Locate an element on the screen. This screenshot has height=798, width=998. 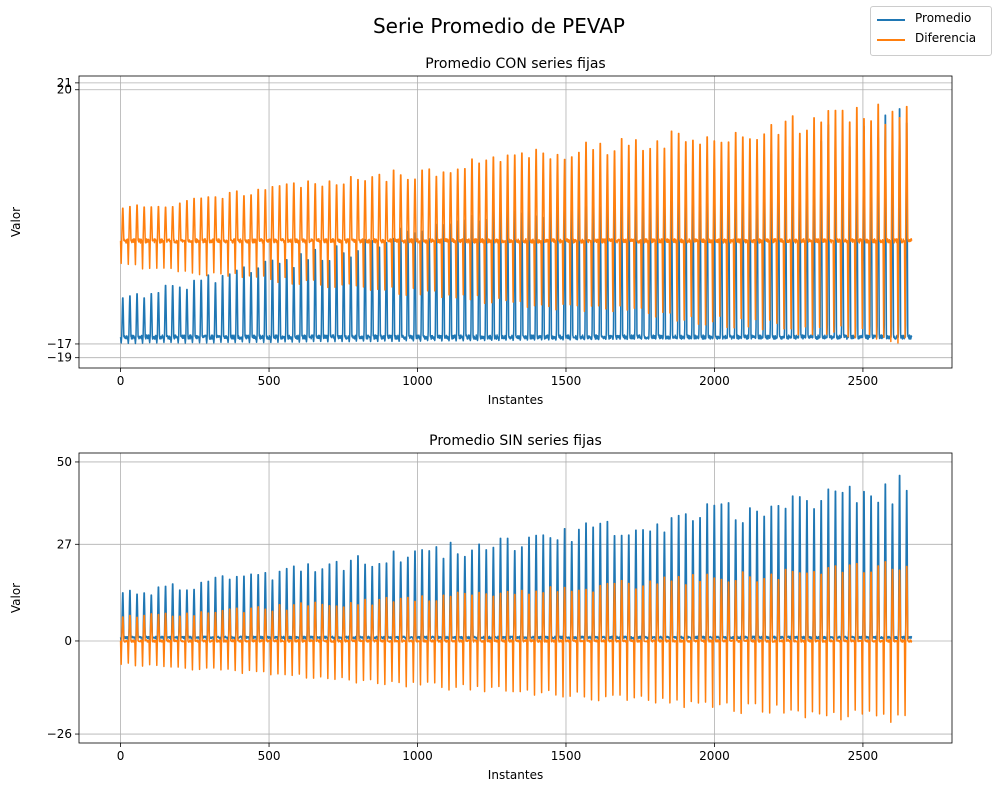
legend-swatch-diferencia is located at coordinates (891, 40).